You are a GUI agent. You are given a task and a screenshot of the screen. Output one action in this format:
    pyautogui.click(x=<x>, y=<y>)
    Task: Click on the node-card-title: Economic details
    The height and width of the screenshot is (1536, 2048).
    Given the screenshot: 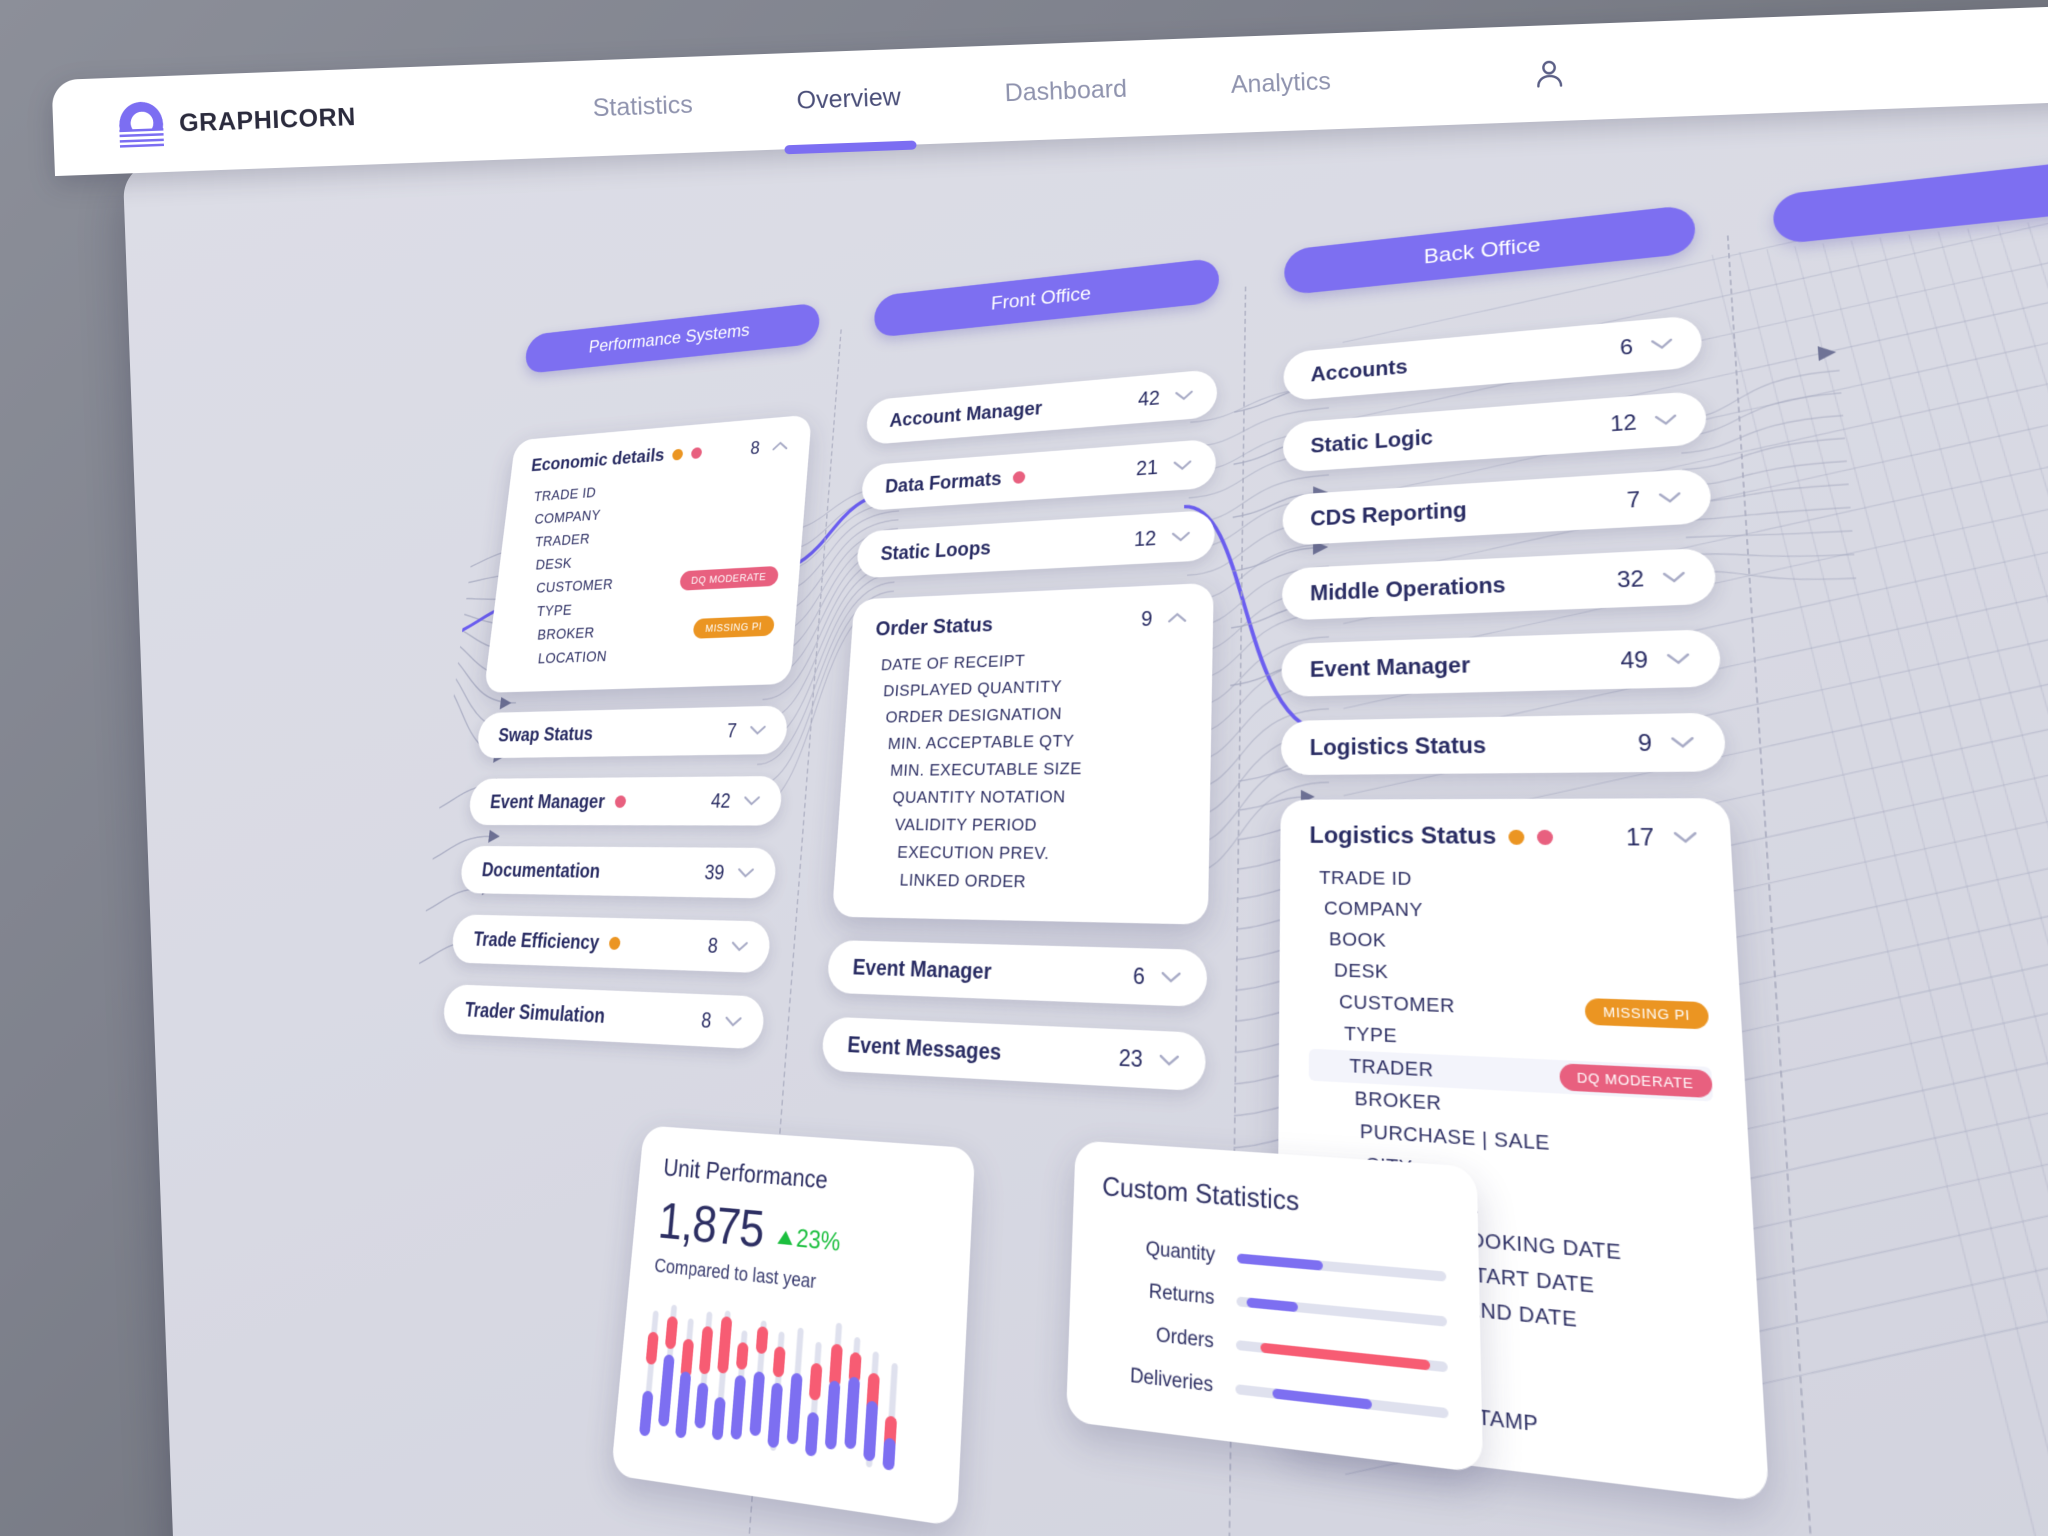 What is the action you would take?
    pyautogui.click(x=598, y=460)
    